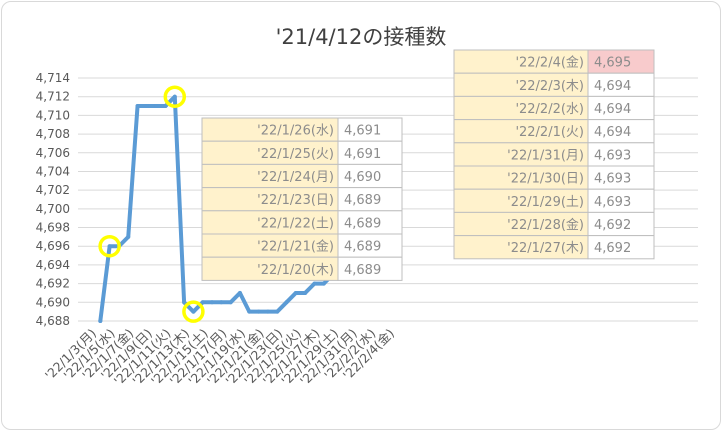  Describe the element at coordinates (545, 155) in the screenshot. I see `table-date: '22/1/31(月)` at that location.